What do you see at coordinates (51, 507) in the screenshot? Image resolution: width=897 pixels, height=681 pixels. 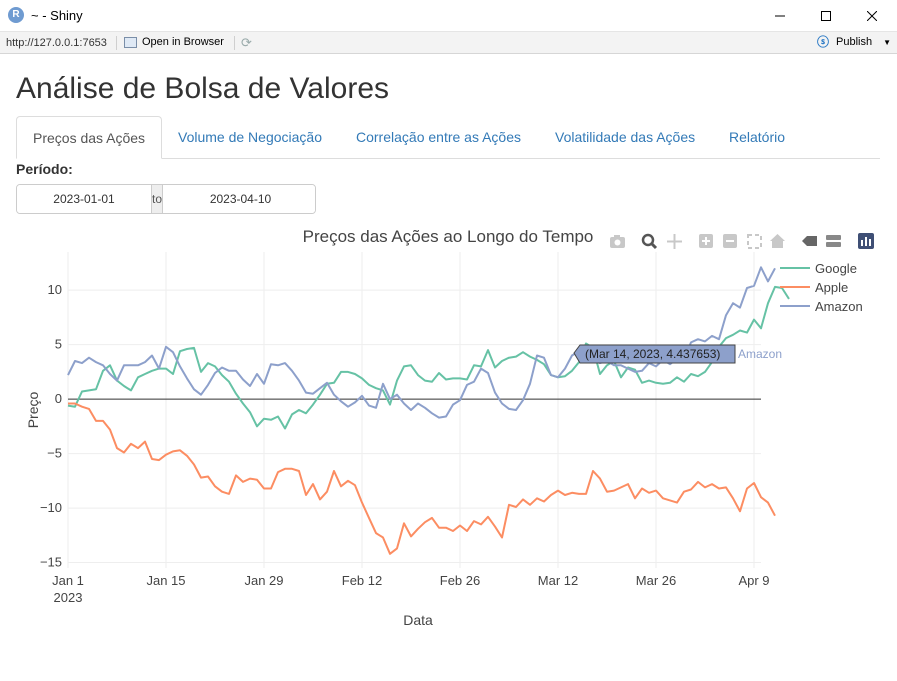 I see `y-tick-label: −10` at bounding box center [51, 507].